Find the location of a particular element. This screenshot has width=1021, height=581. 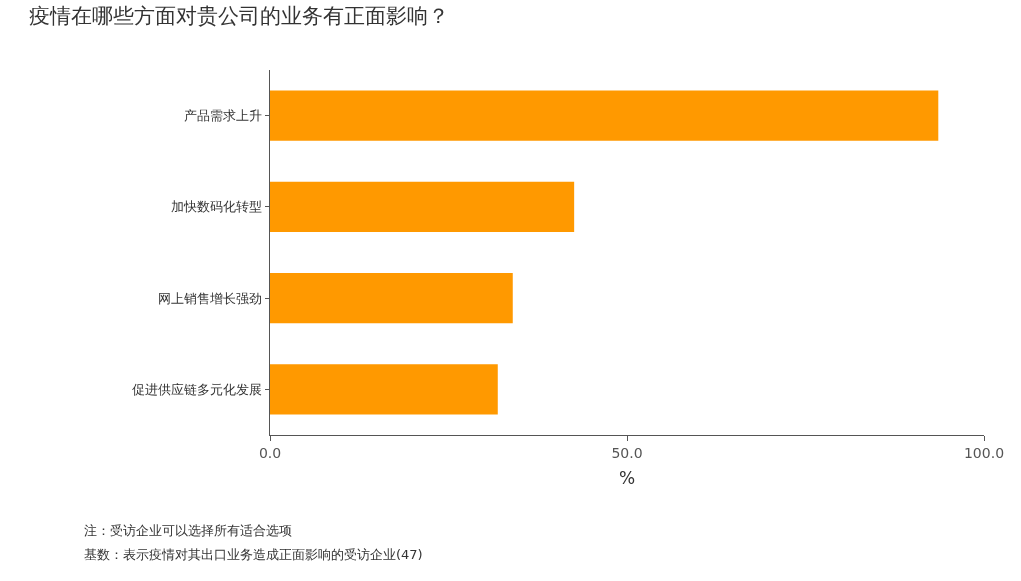

text: 基数：表示疫情对其出口业务造成正面影响的受访企业(47) is located at coordinates (253, 554).